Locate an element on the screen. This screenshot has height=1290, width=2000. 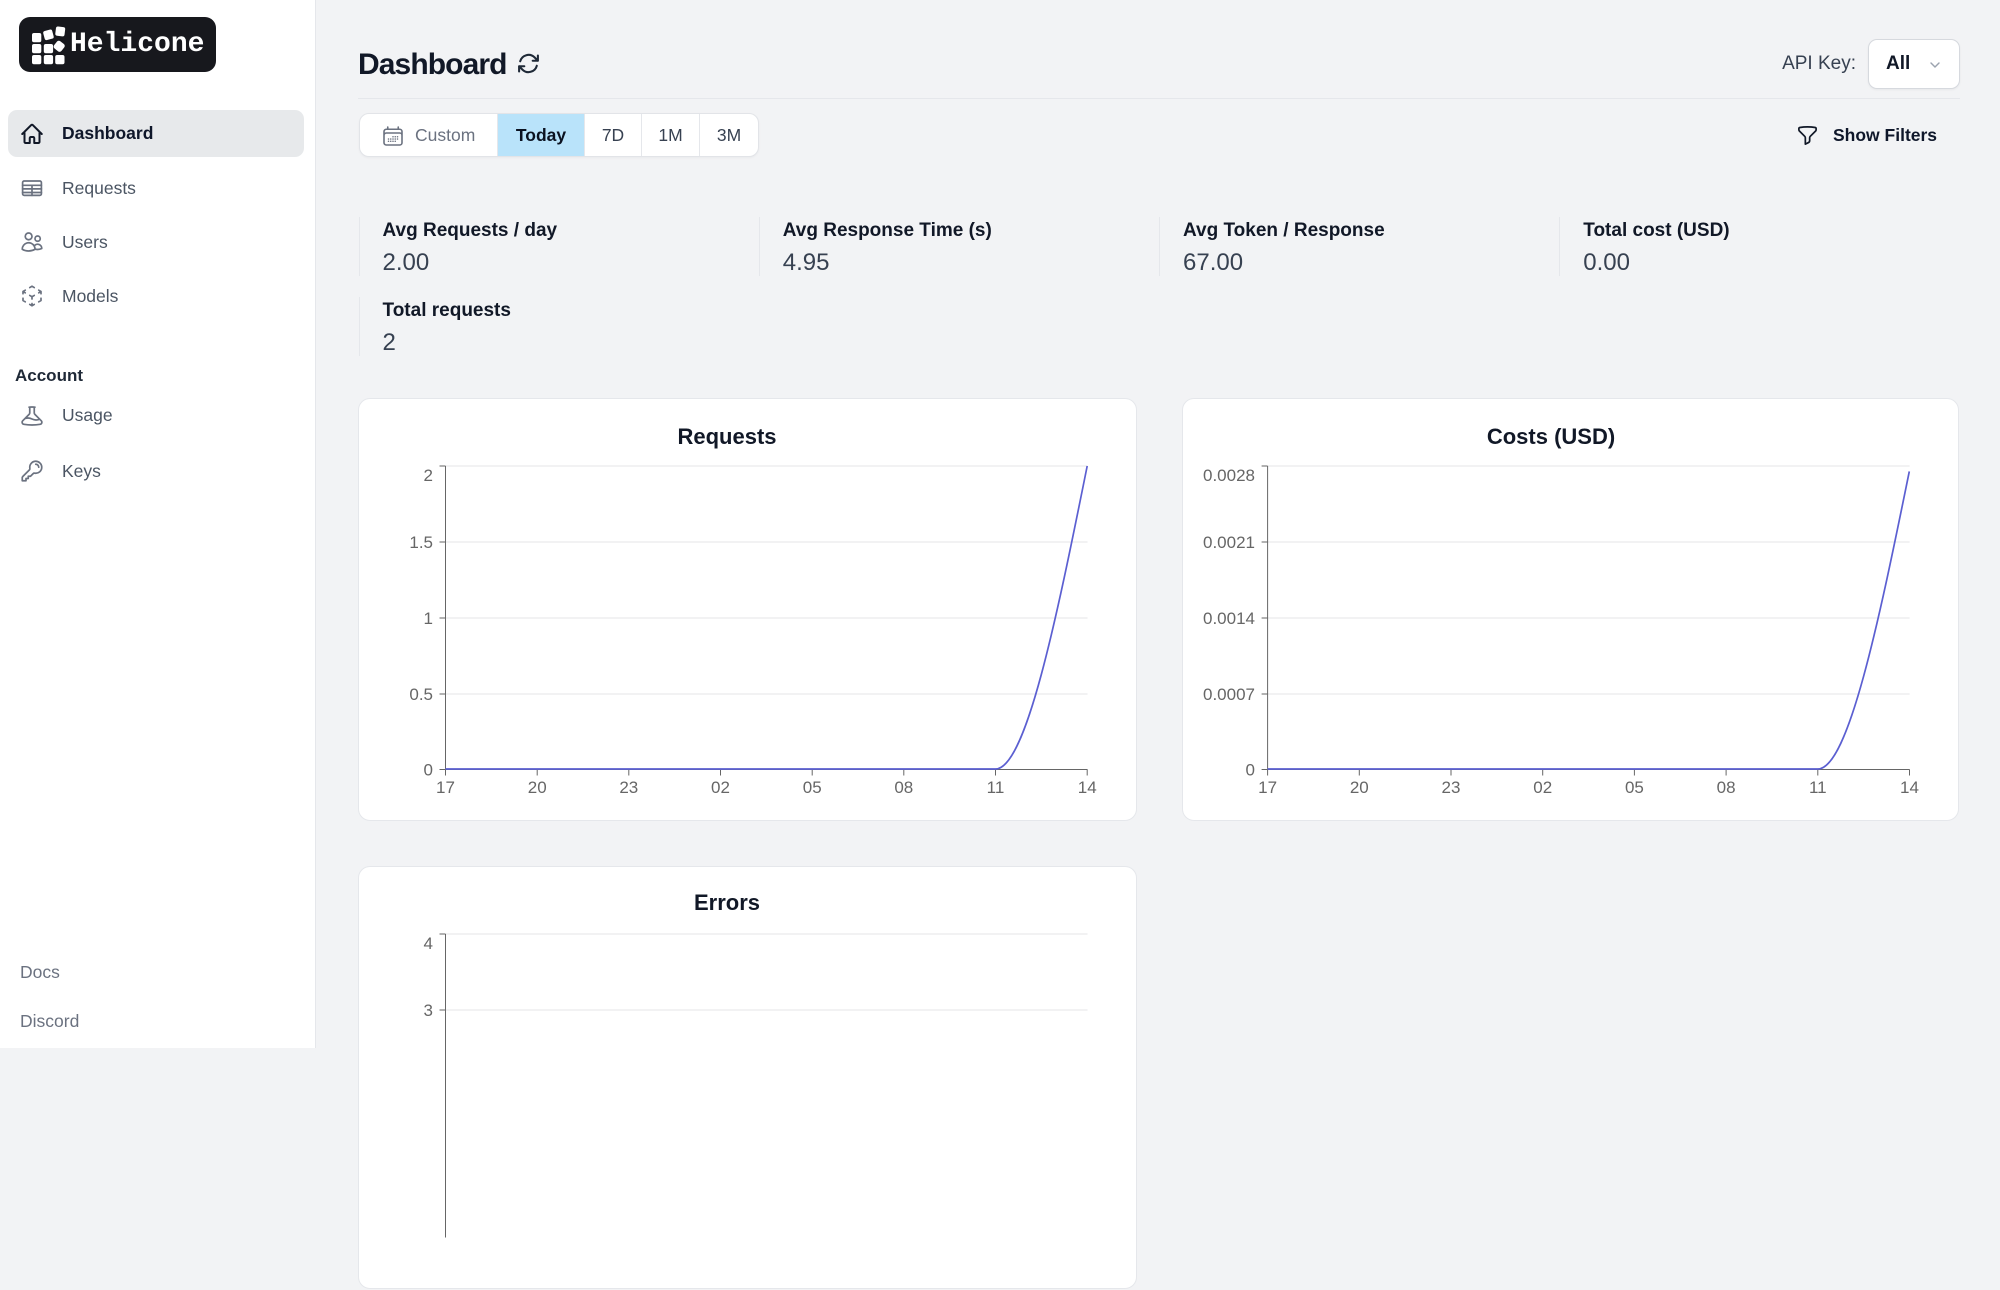
svg-text: 0.0028 is located at coordinates (1229, 475).